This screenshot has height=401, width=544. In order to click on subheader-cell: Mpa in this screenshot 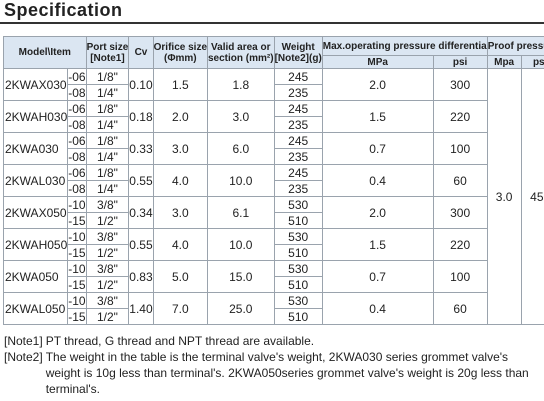, I will do `click(504, 62)`.